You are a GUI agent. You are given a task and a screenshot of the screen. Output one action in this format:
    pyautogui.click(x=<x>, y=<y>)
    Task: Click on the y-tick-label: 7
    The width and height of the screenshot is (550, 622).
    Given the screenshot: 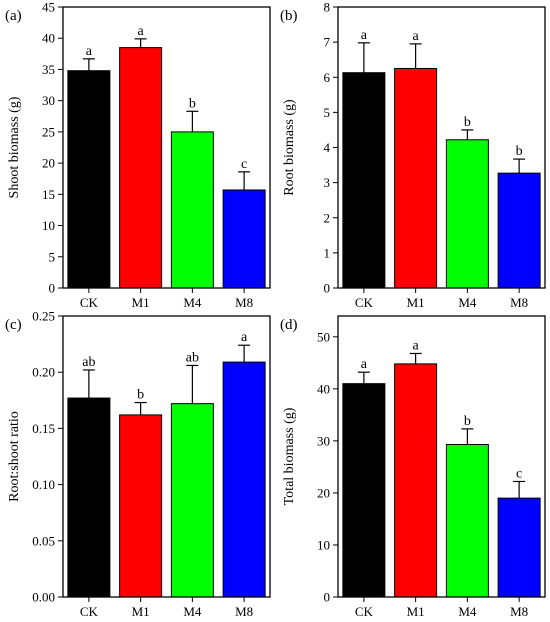 What is the action you would take?
    pyautogui.click(x=327, y=42)
    